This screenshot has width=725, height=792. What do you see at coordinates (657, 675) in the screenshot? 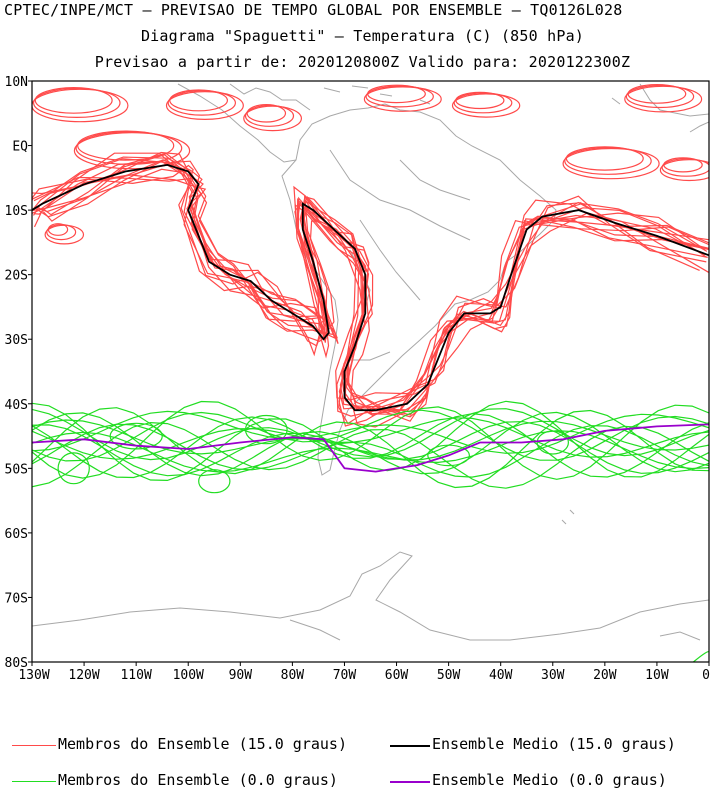
I see `lon-label: 10W` at bounding box center [657, 675].